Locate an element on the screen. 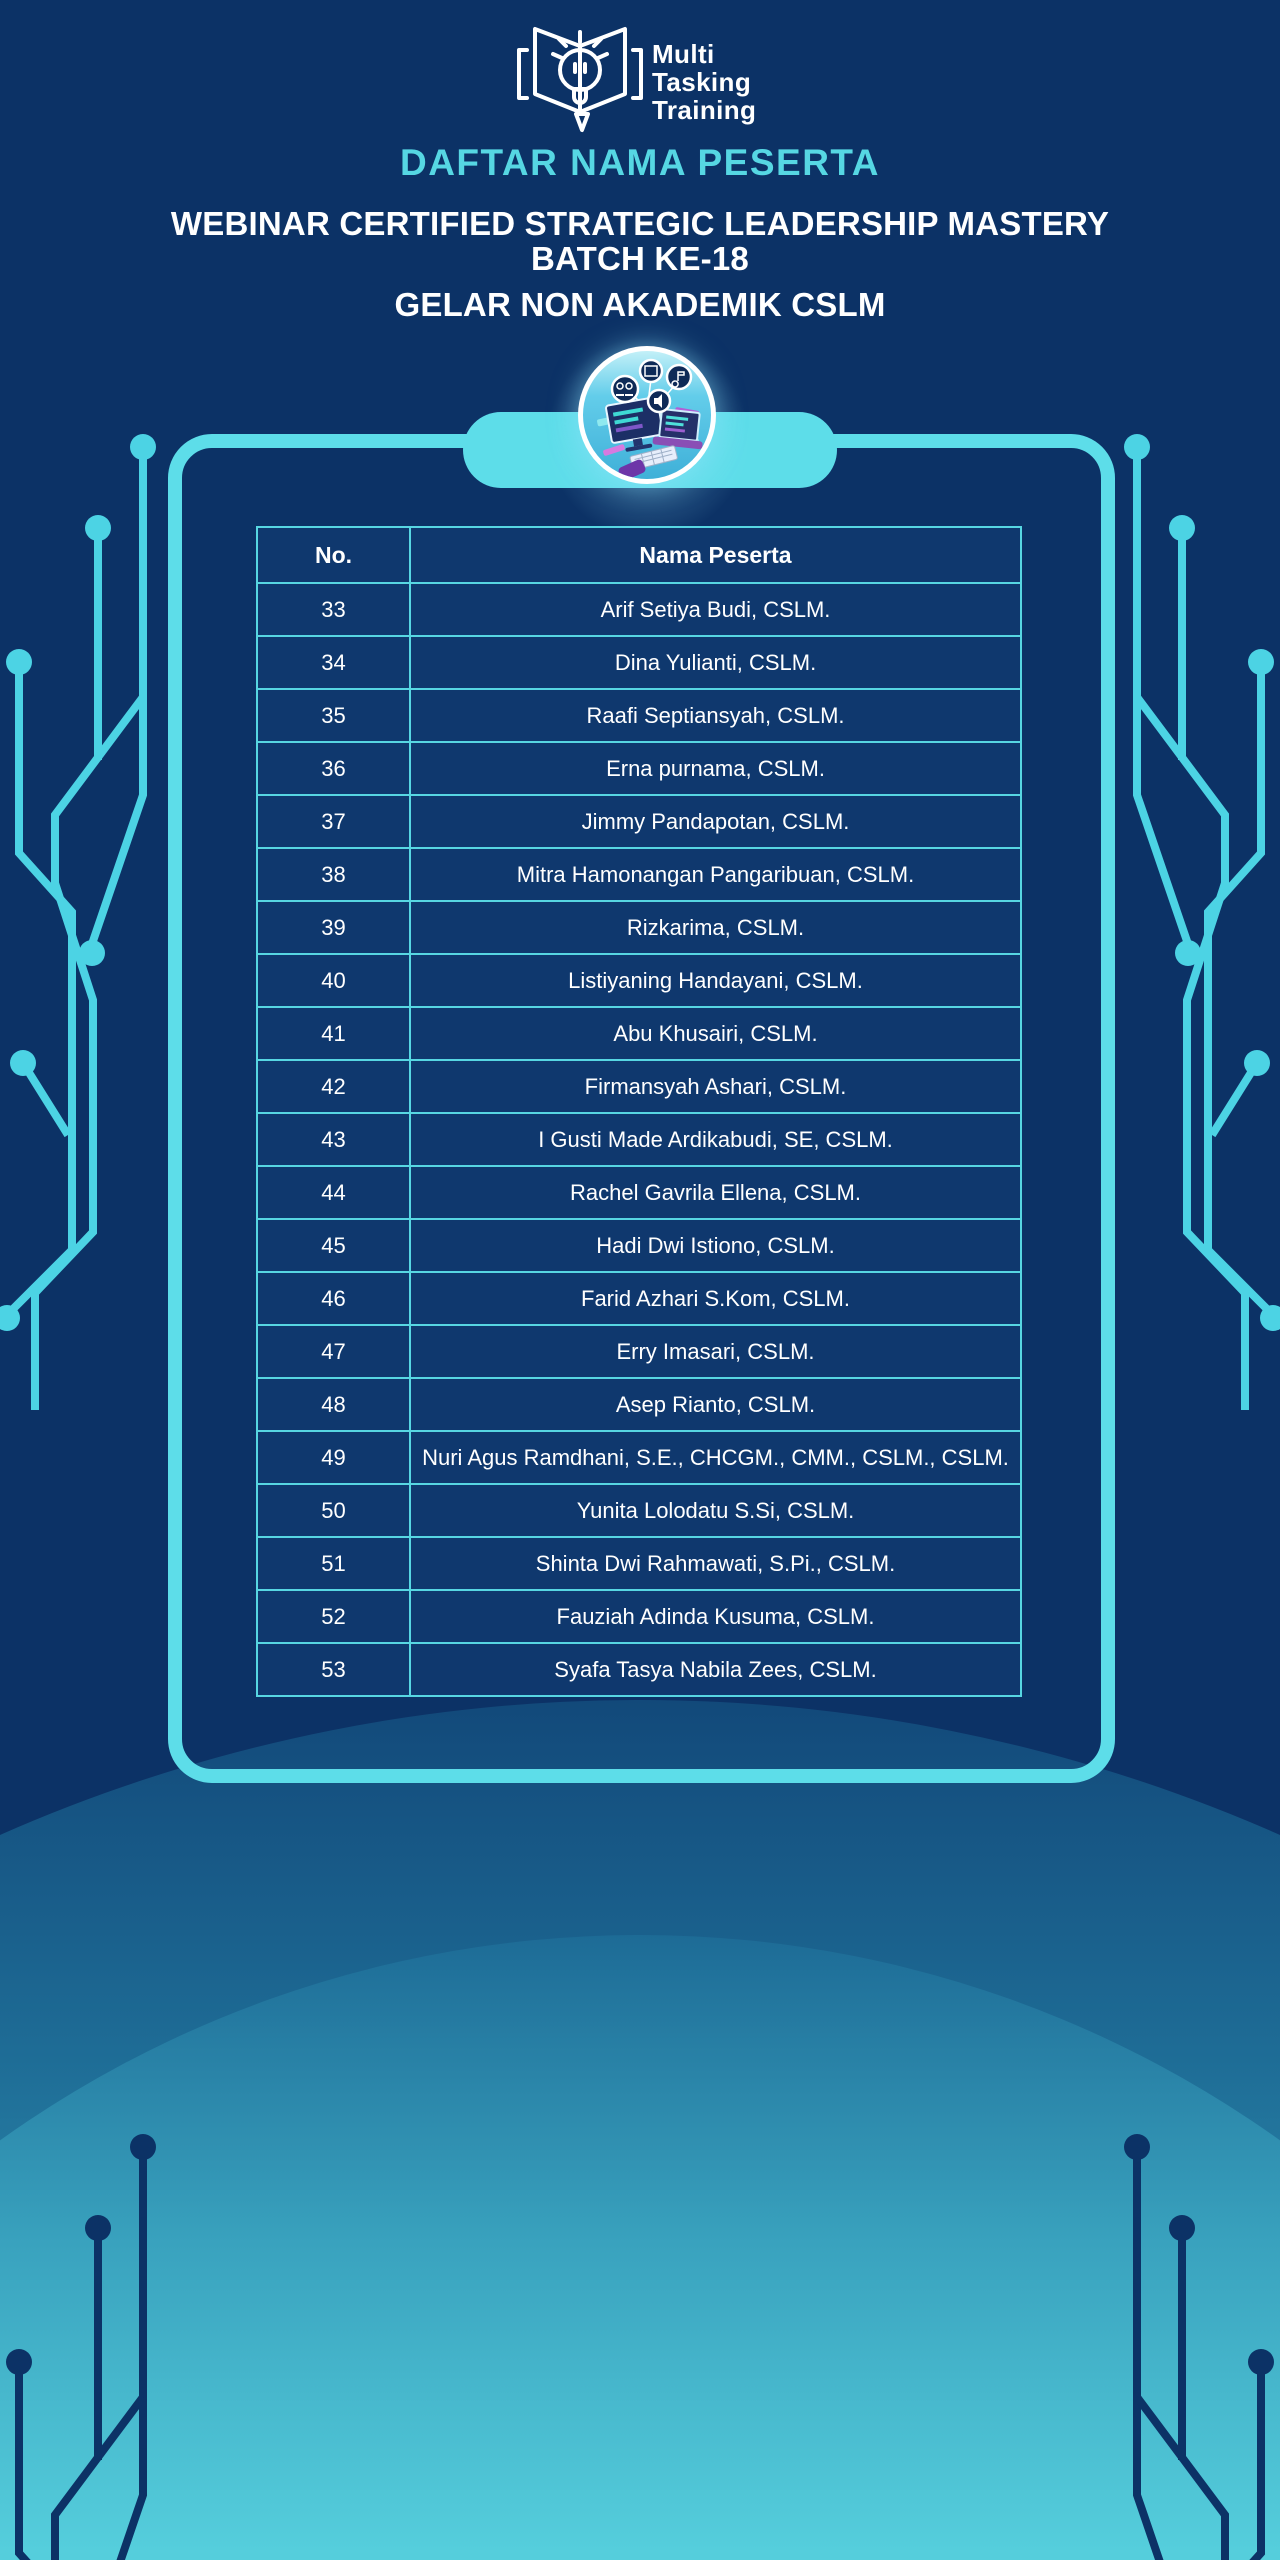  column-header-nama-peserta: Nama Peserta is located at coordinates (715, 555).